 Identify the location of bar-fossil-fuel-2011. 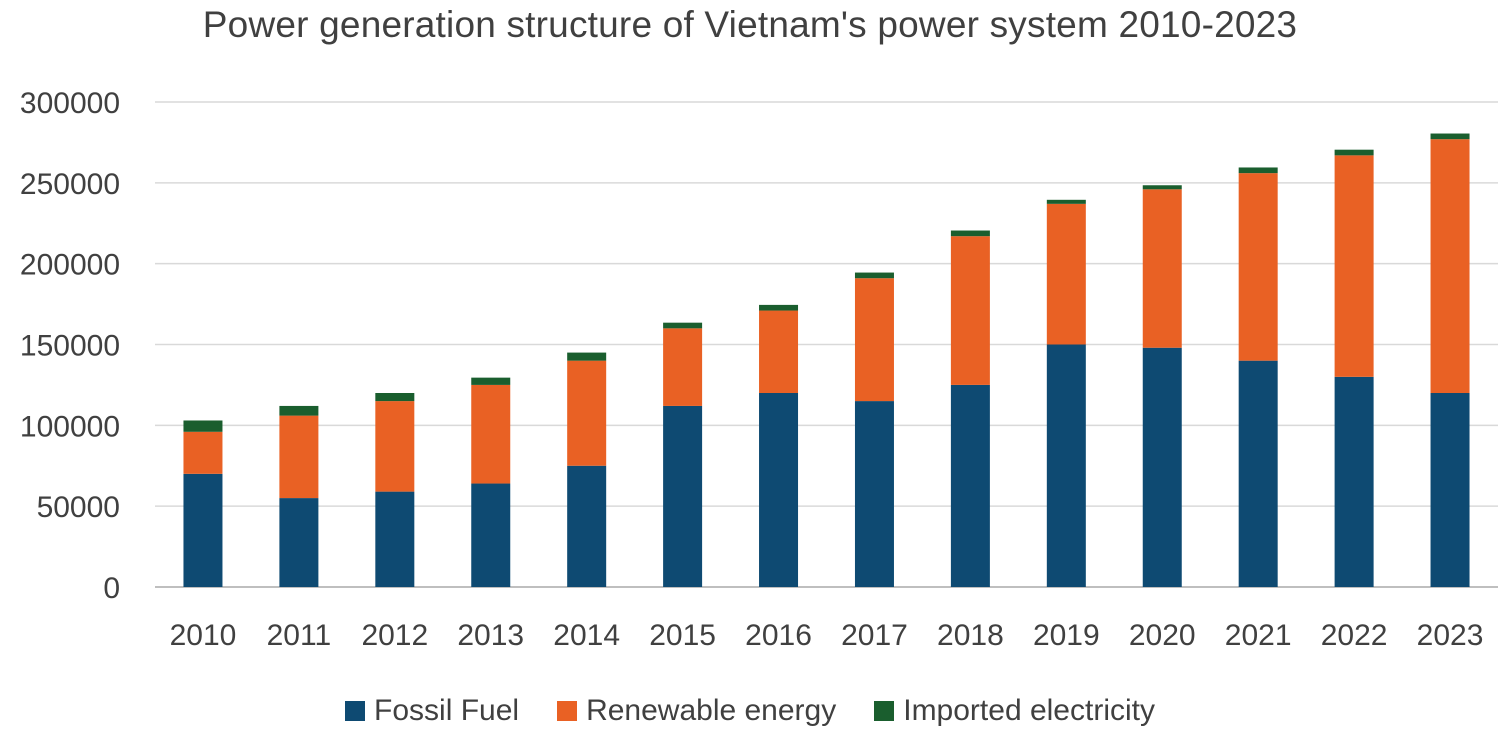
(299, 542).